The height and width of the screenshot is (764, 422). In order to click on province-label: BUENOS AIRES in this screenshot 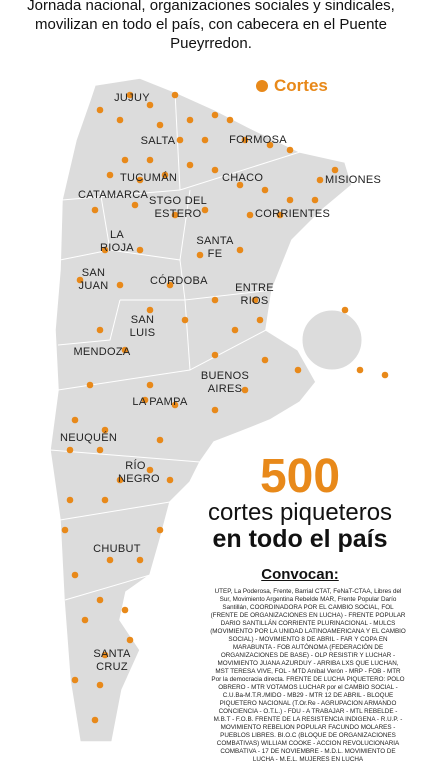, I will do `click(225, 382)`.